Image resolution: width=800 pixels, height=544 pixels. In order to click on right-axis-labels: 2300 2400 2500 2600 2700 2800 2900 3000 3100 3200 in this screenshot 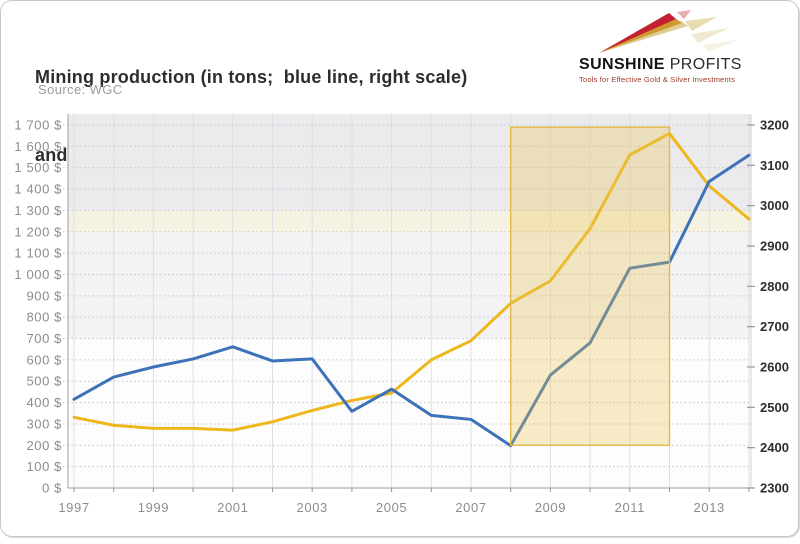, I will do `click(774, 307)`.